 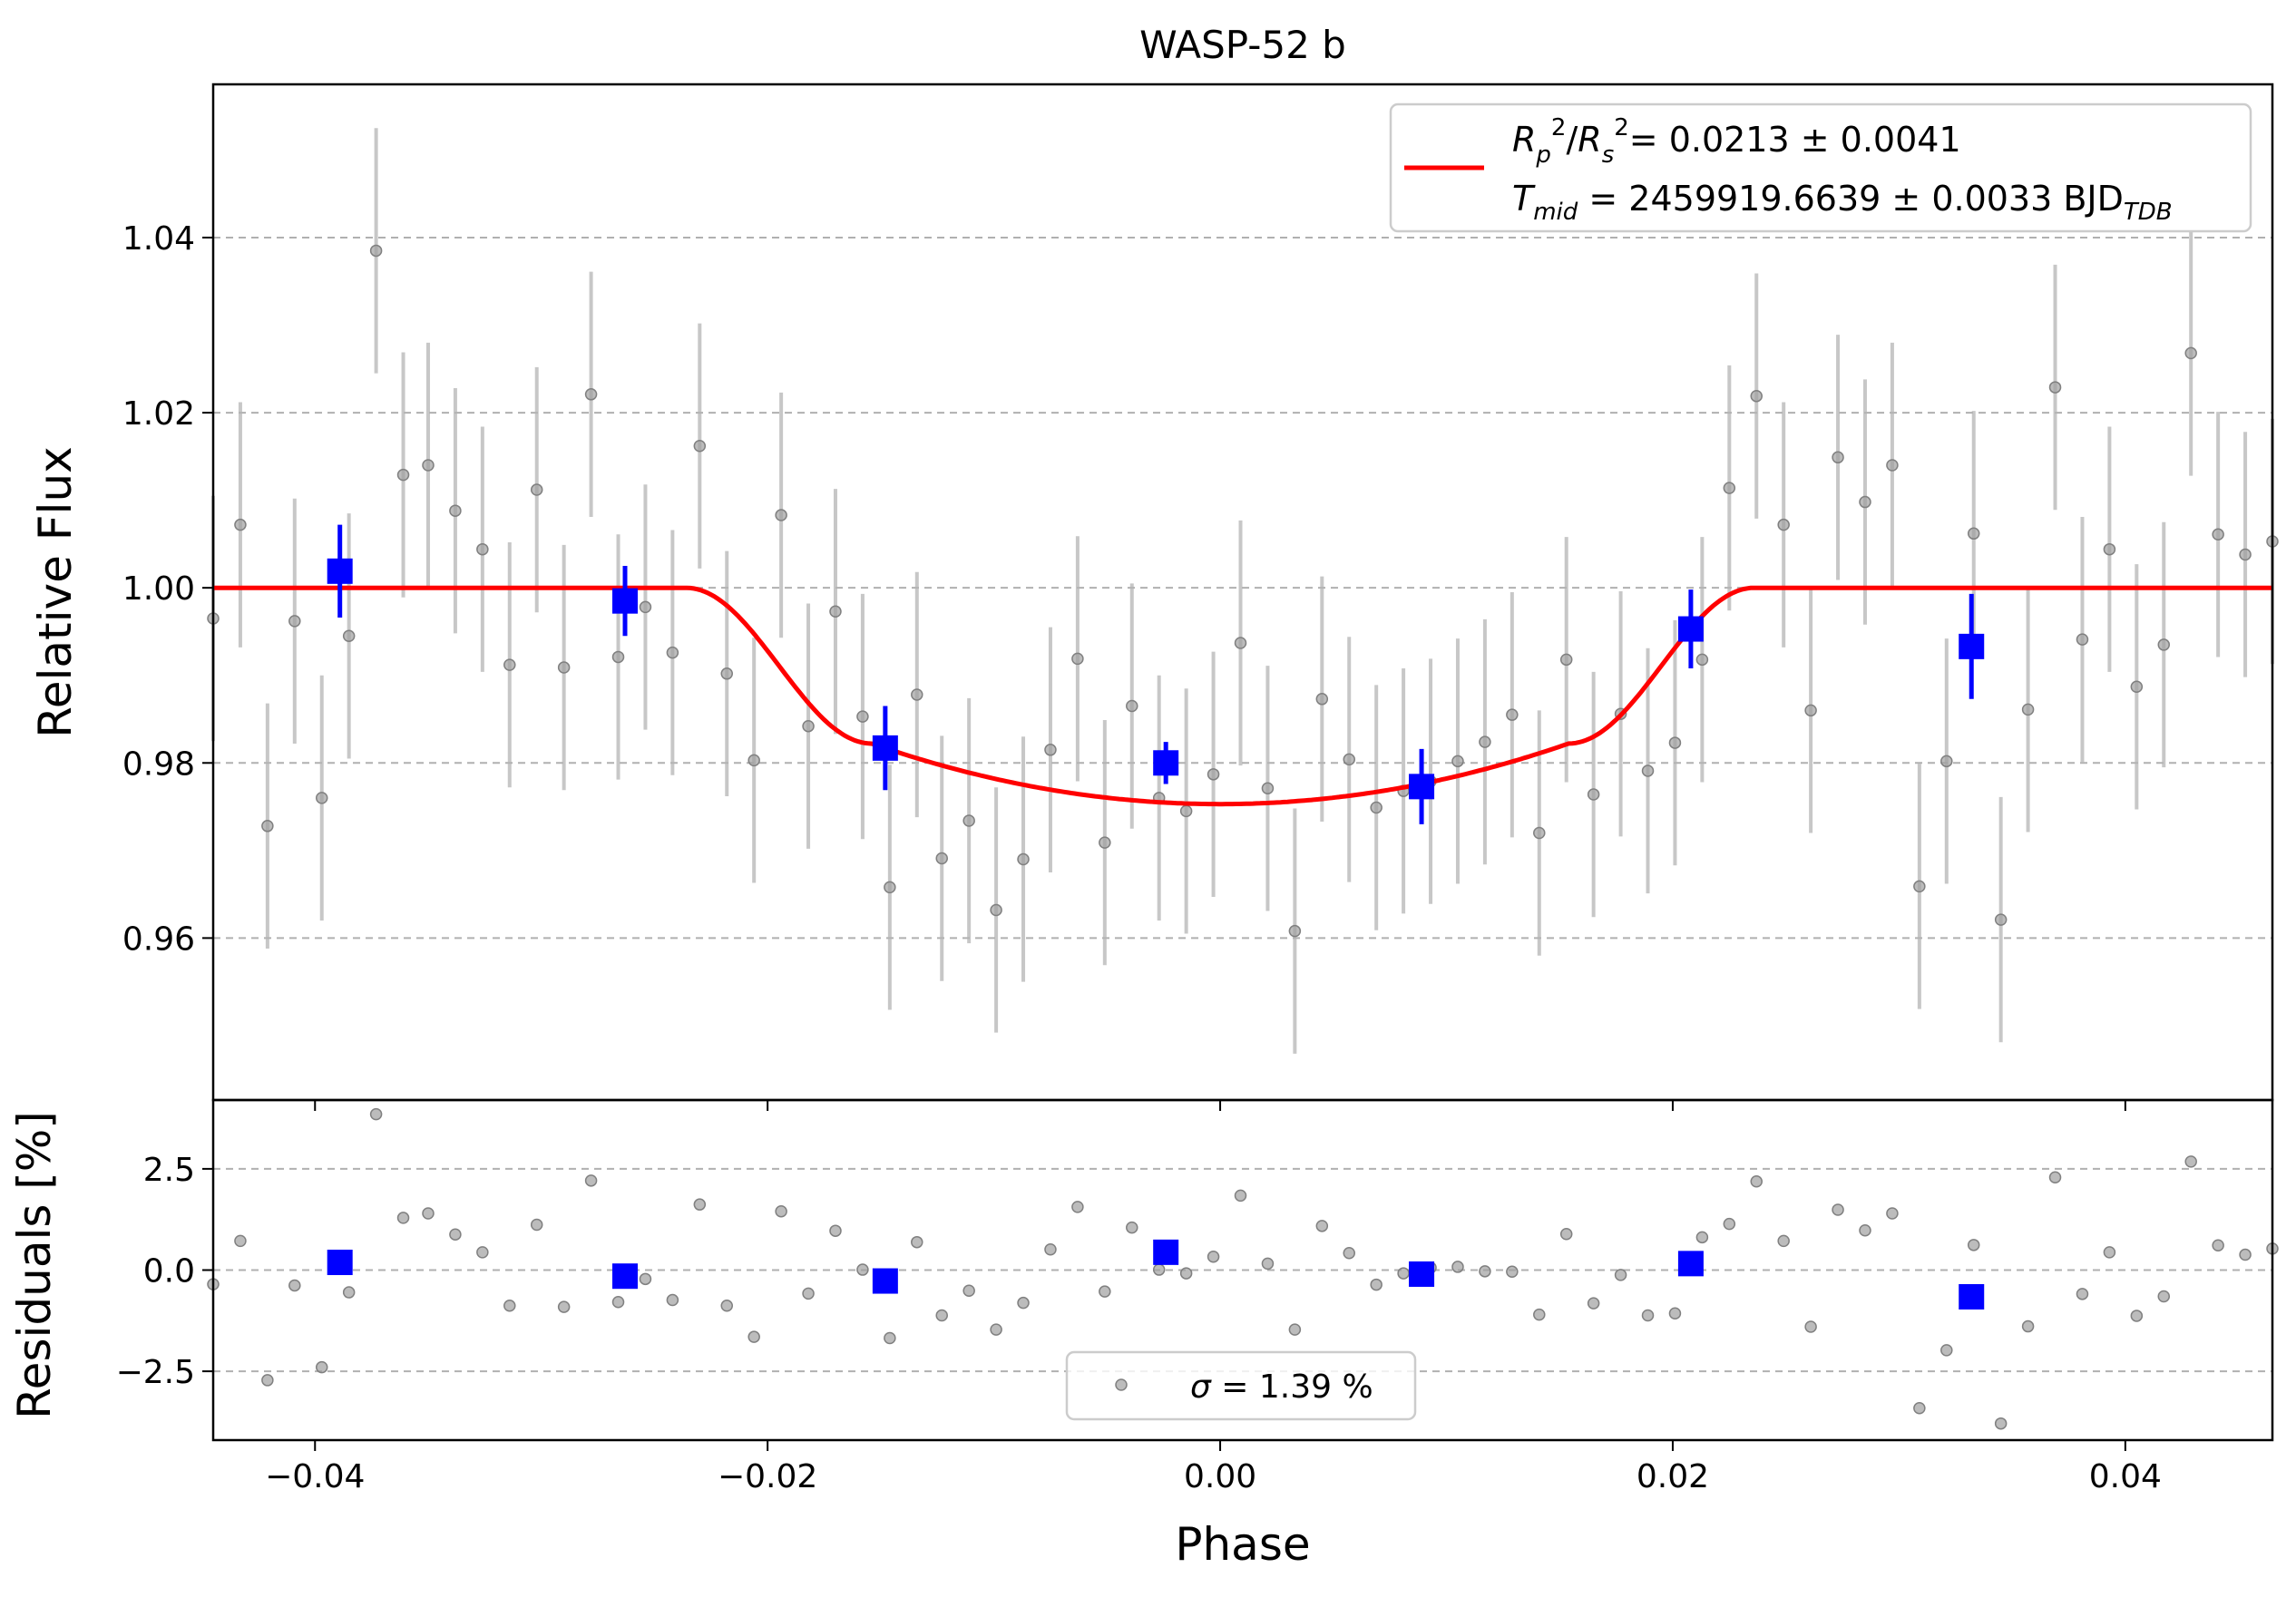 I want to click on legend-radius-ratio: Rp2/Rs2= 0.0213 ± 0.0041, so click(x=1736, y=141).